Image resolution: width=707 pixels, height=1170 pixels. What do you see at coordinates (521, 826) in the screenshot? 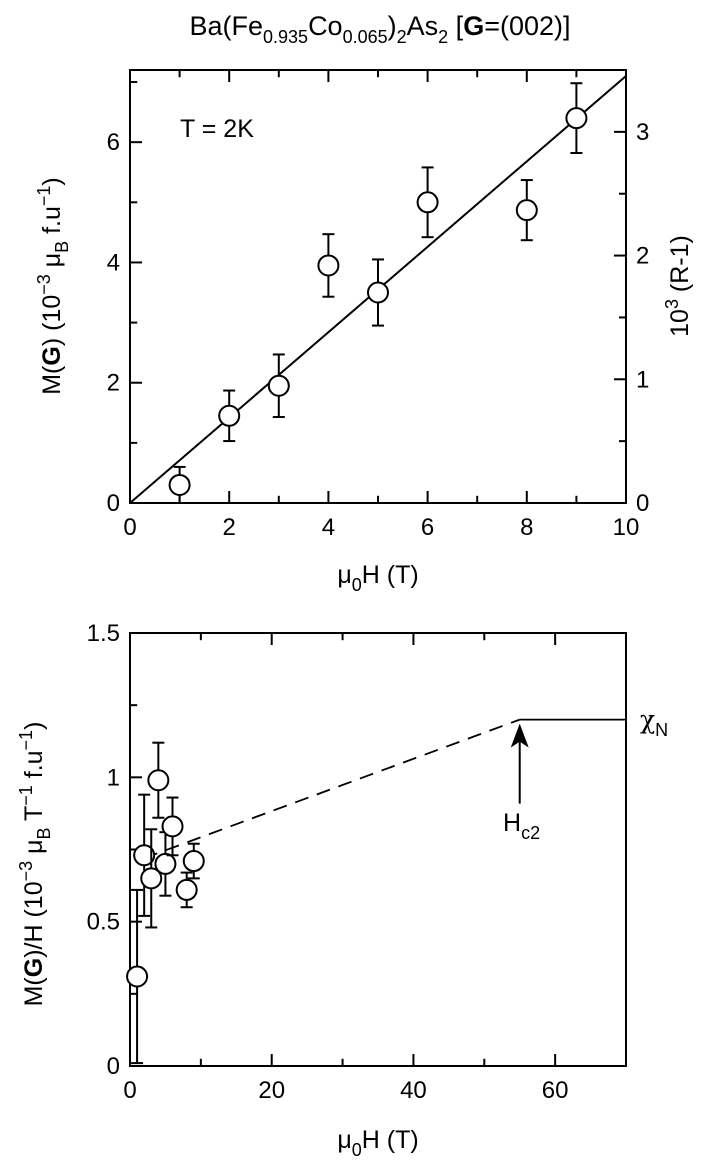
I see `hc2-label: Hc2` at bounding box center [521, 826].